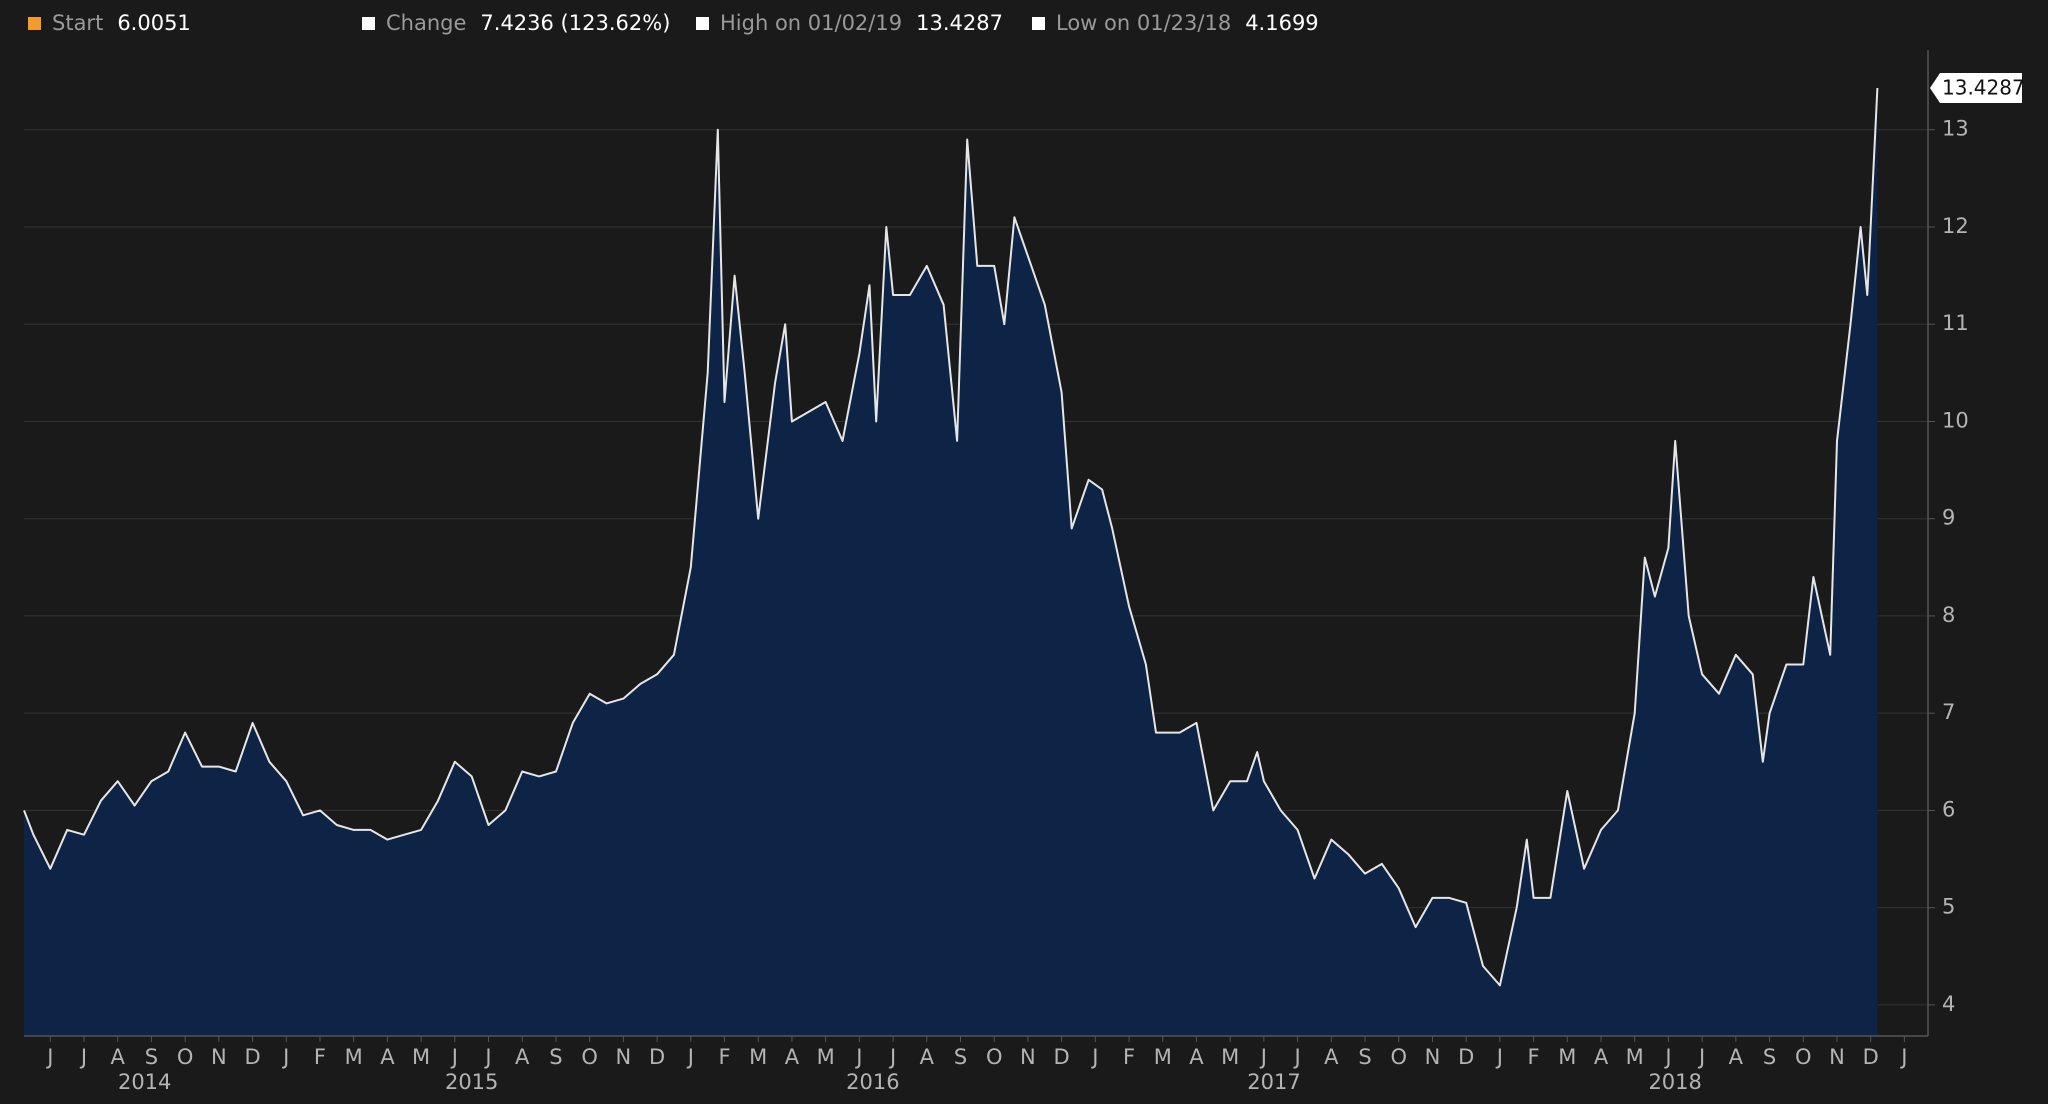  I want to click on year-label: 2016, so click(872, 1082).